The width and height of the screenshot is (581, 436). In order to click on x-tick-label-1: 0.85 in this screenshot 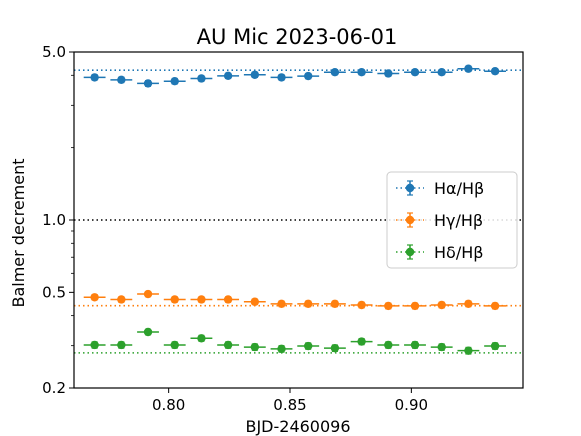, I will do `click(289, 405)`.